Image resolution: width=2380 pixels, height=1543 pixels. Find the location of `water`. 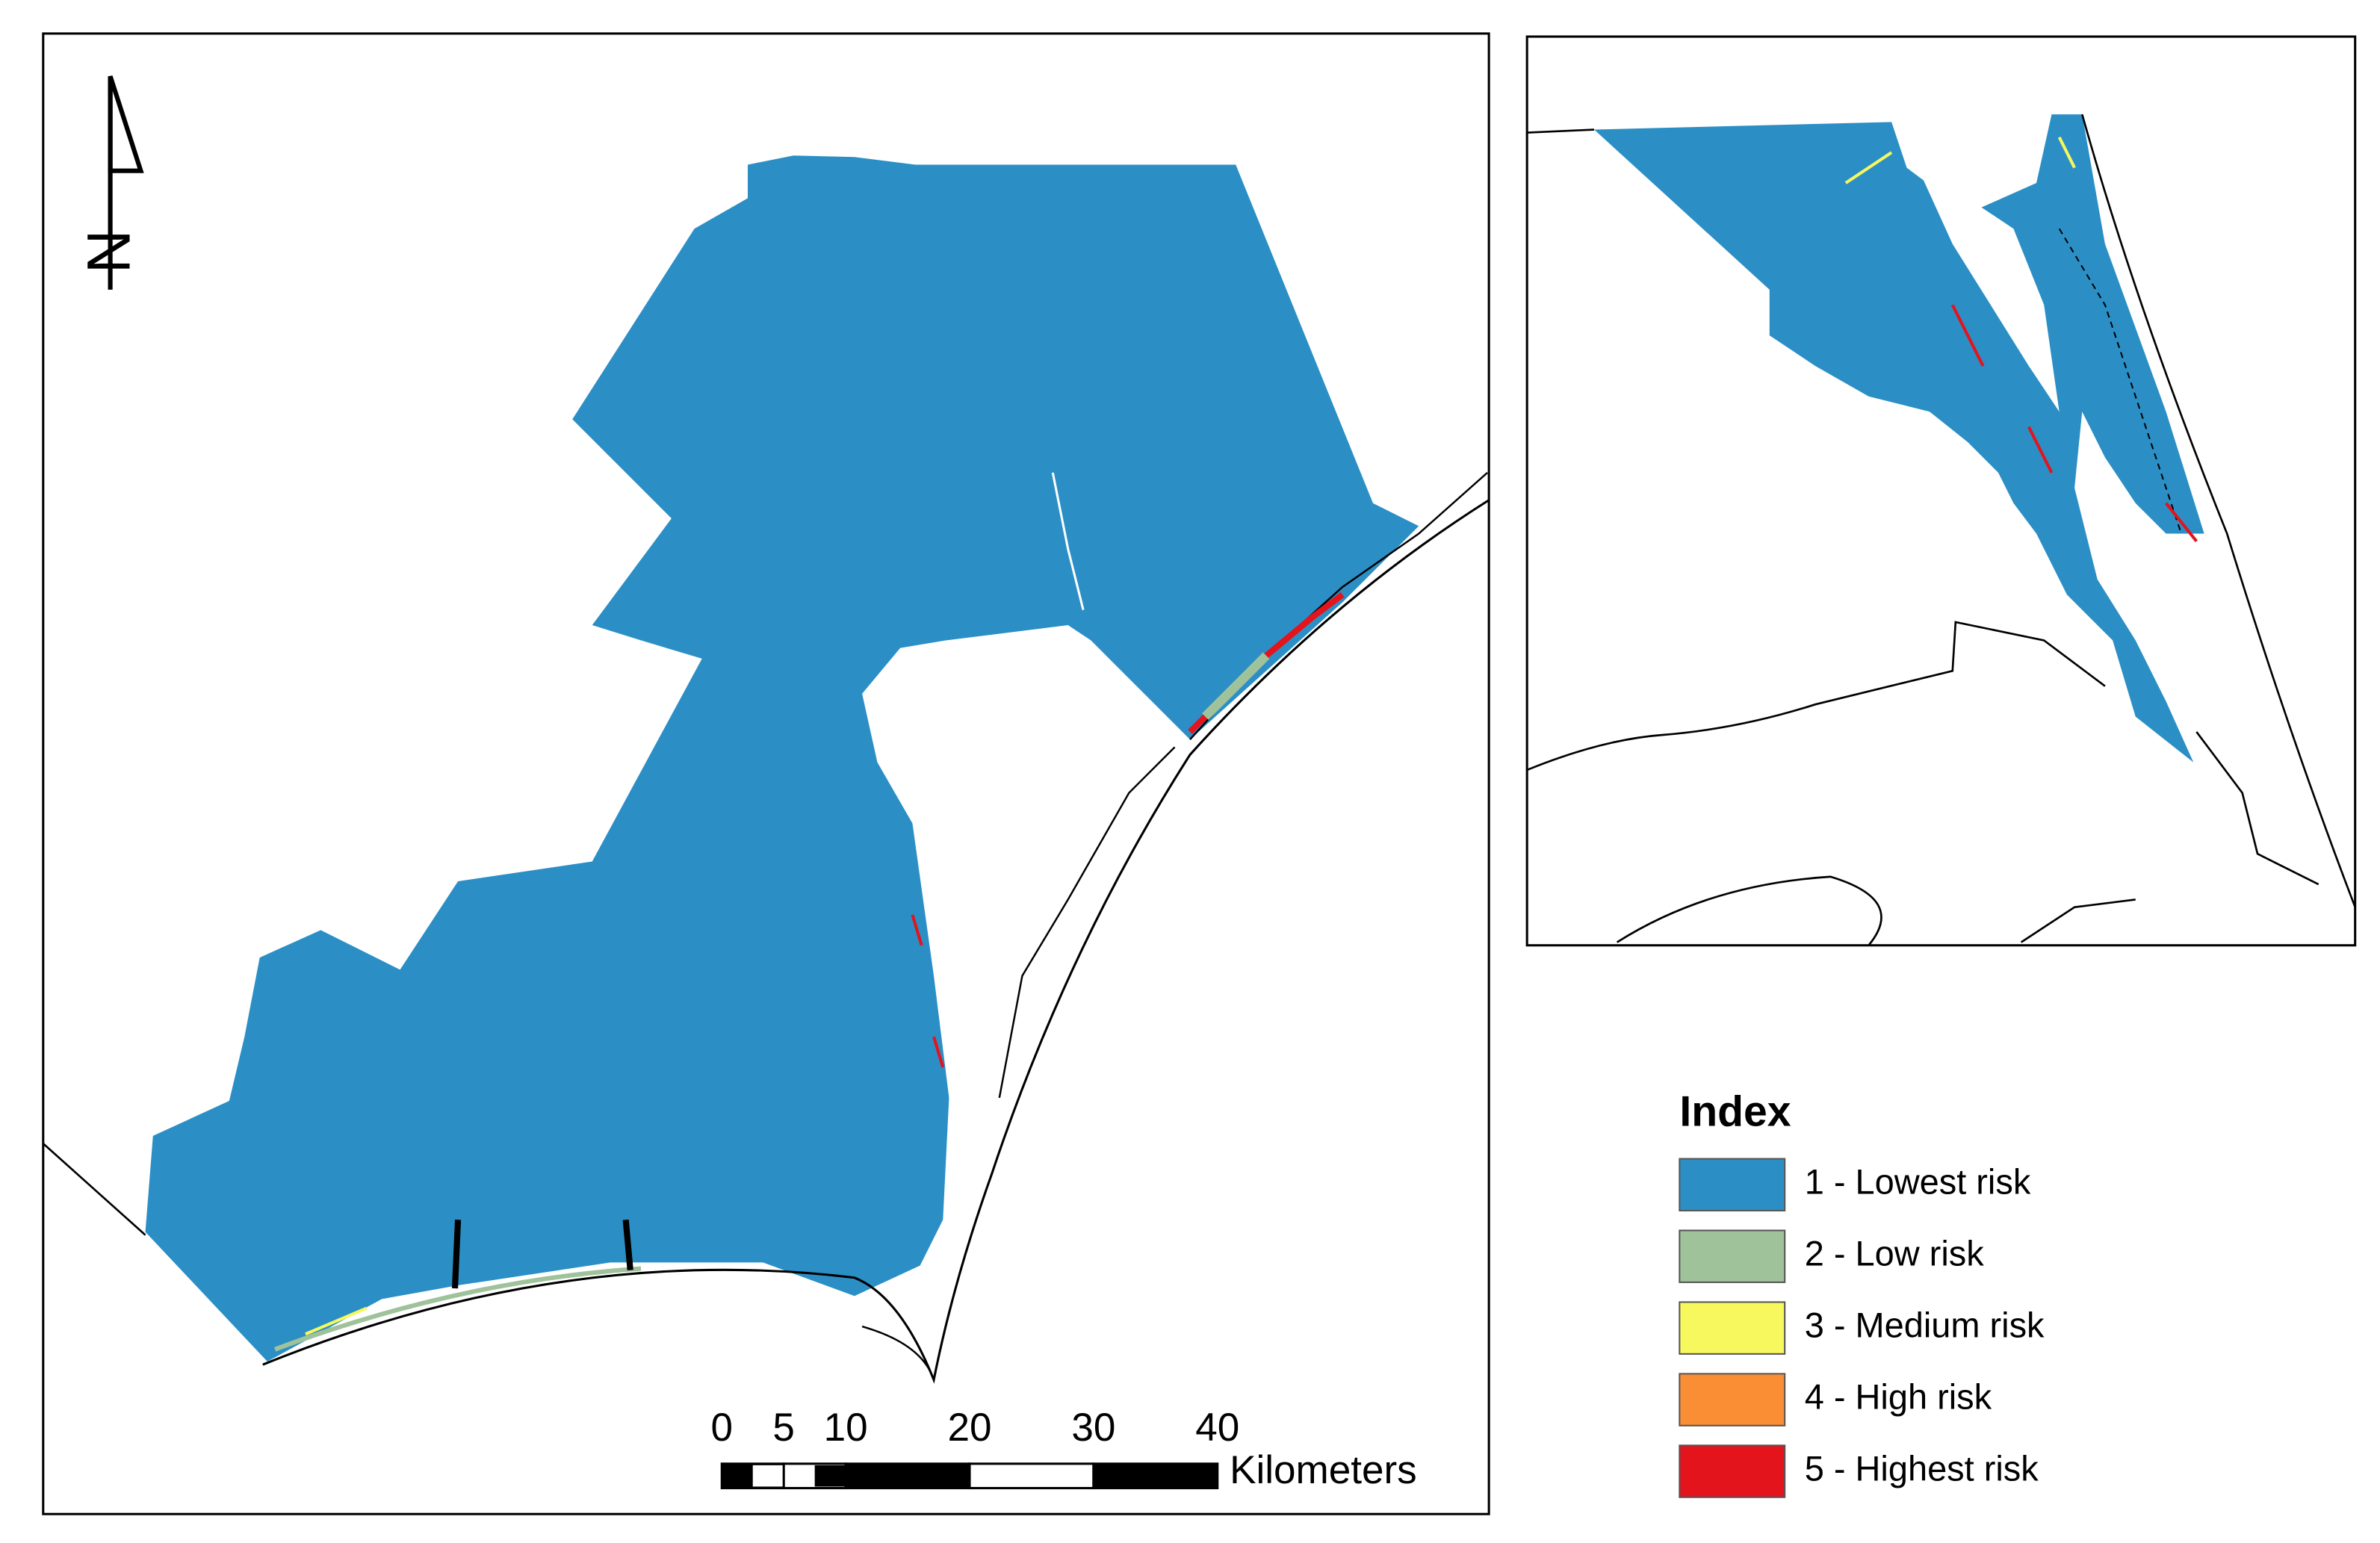

water is located at coordinates (1987, 282).